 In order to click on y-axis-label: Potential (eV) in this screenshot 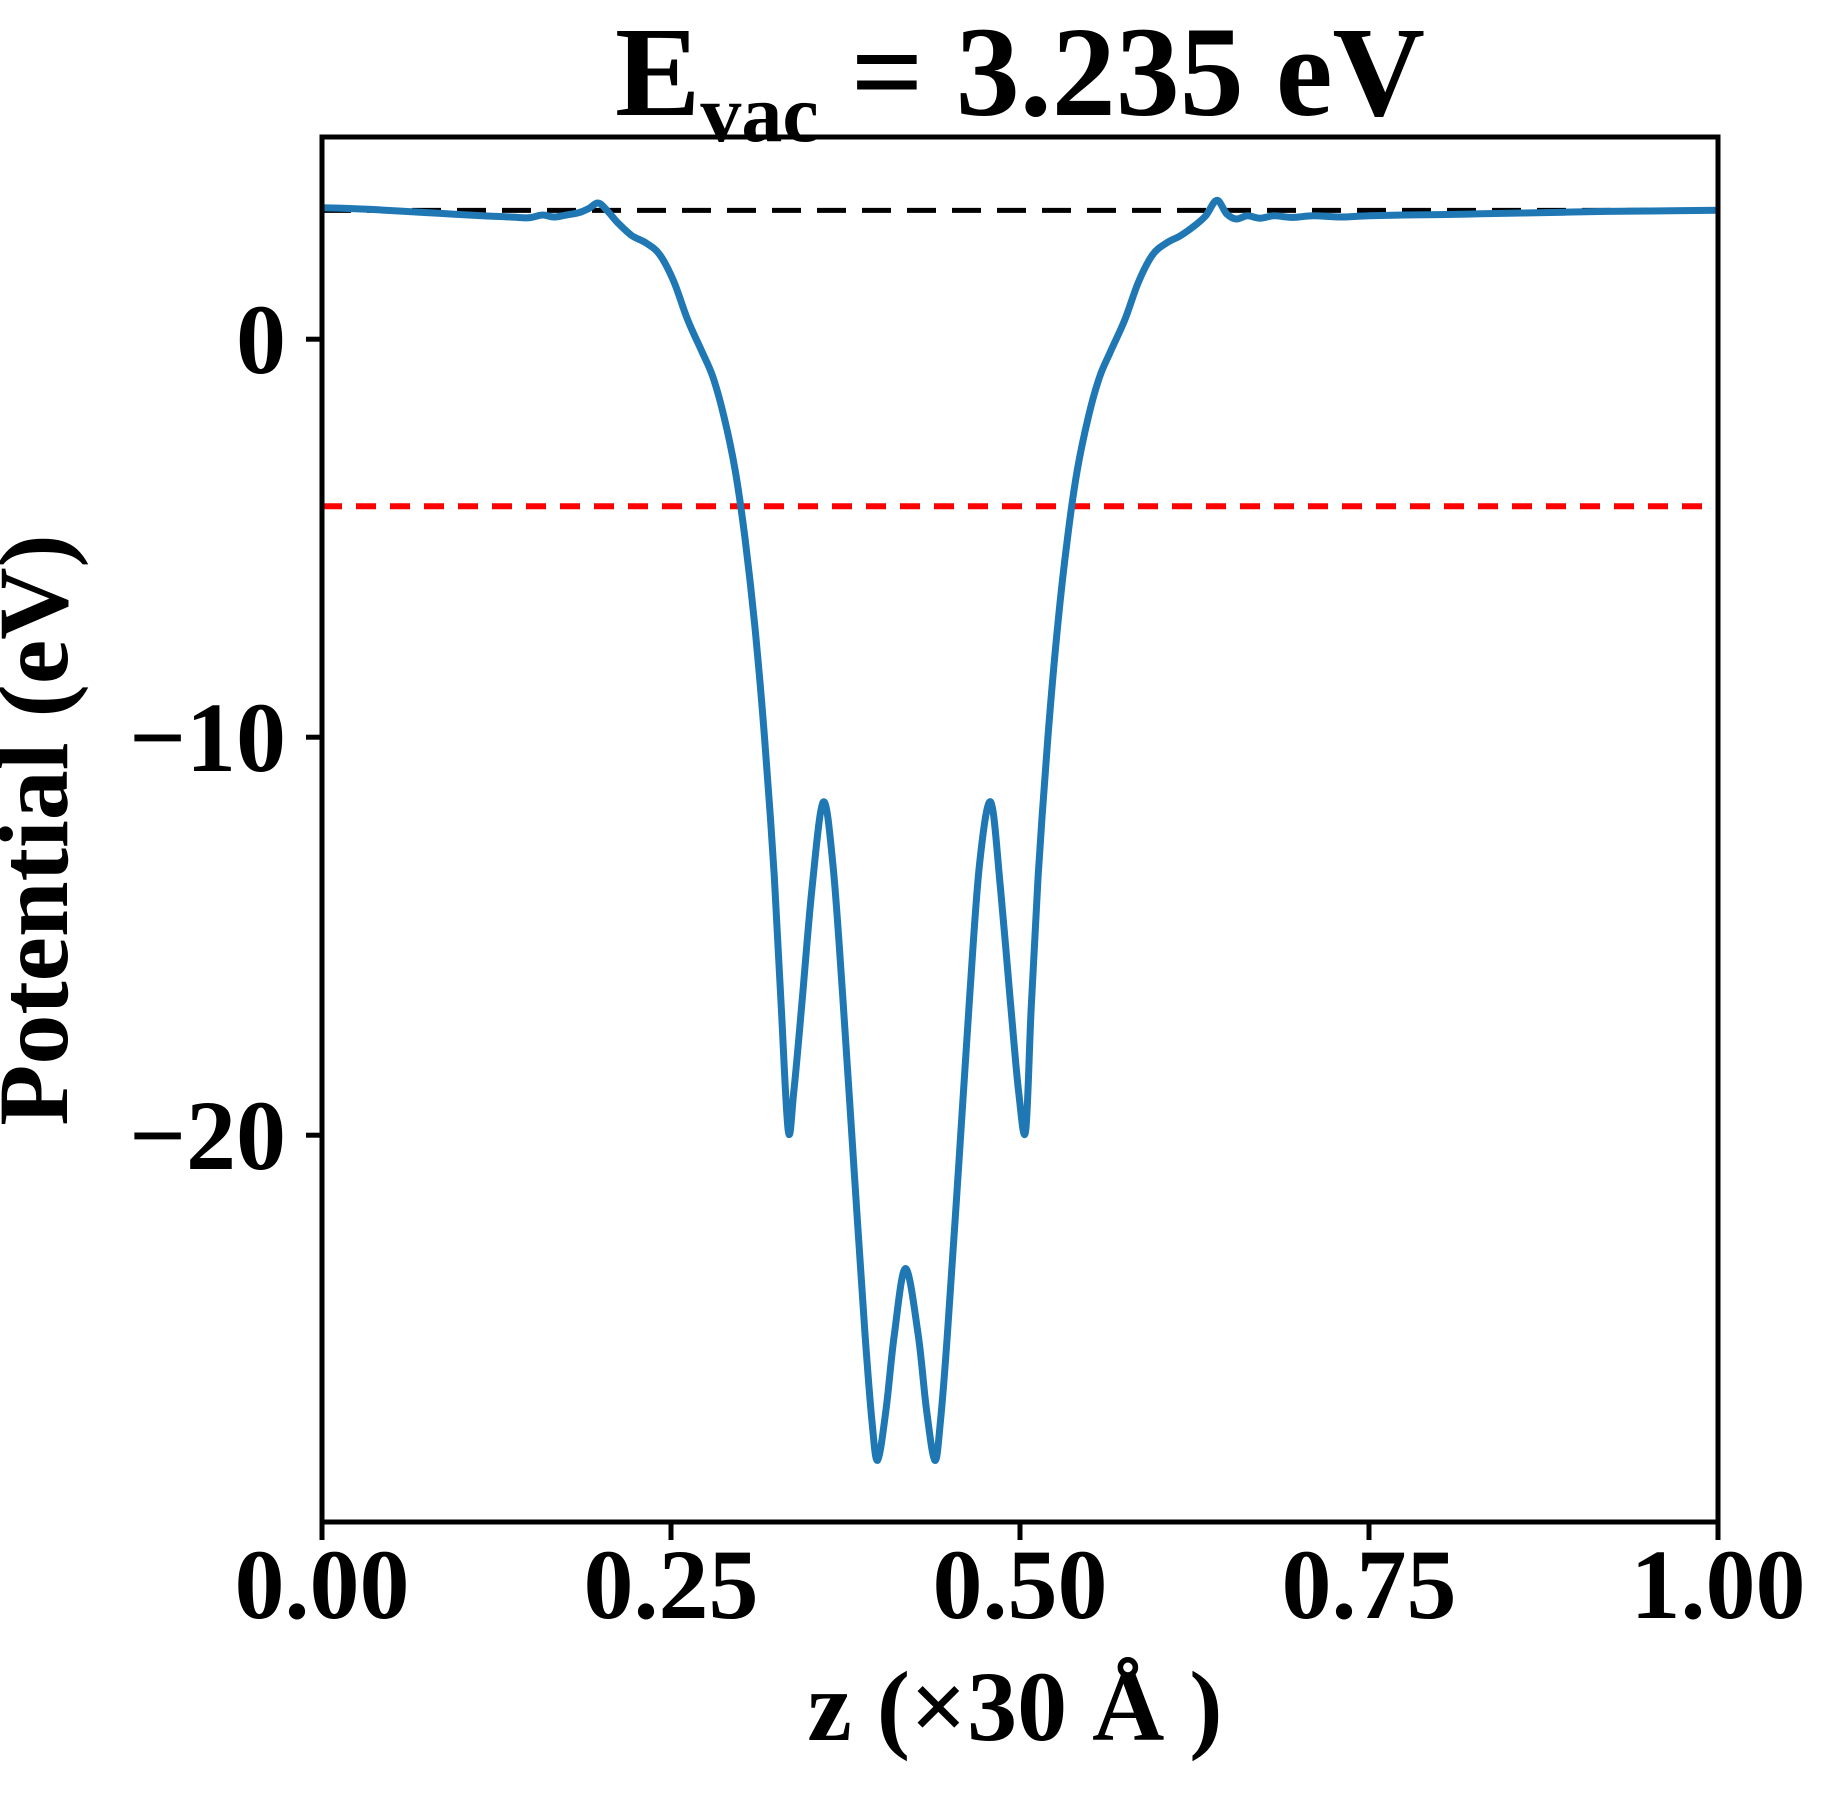, I will do `click(44, 829)`.